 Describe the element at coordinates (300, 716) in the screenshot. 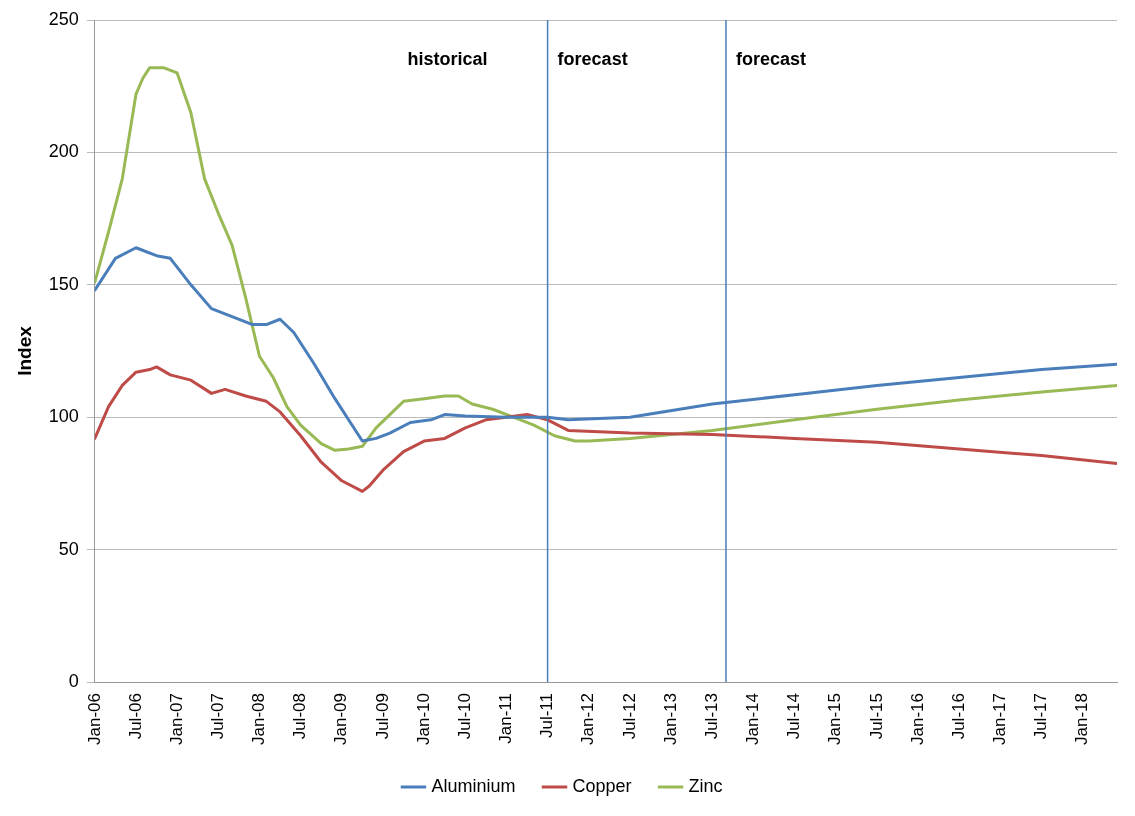

I see `x-tick-label: Jul-08` at that location.